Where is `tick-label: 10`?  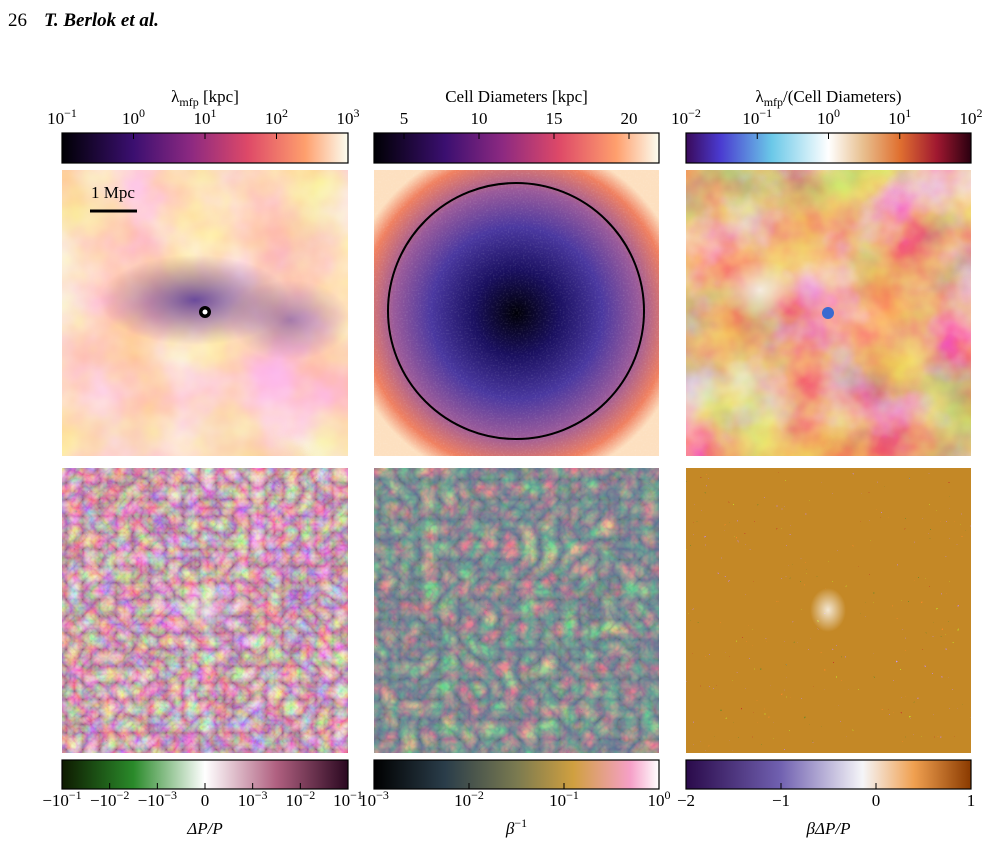 tick-label: 10 is located at coordinates (479, 118).